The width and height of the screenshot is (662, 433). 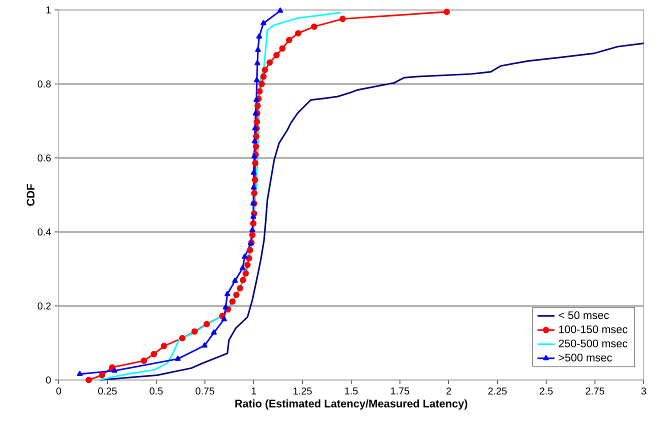 What do you see at coordinates (583, 315) in the screenshot?
I see `legend-label: < 50 msec` at bounding box center [583, 315].